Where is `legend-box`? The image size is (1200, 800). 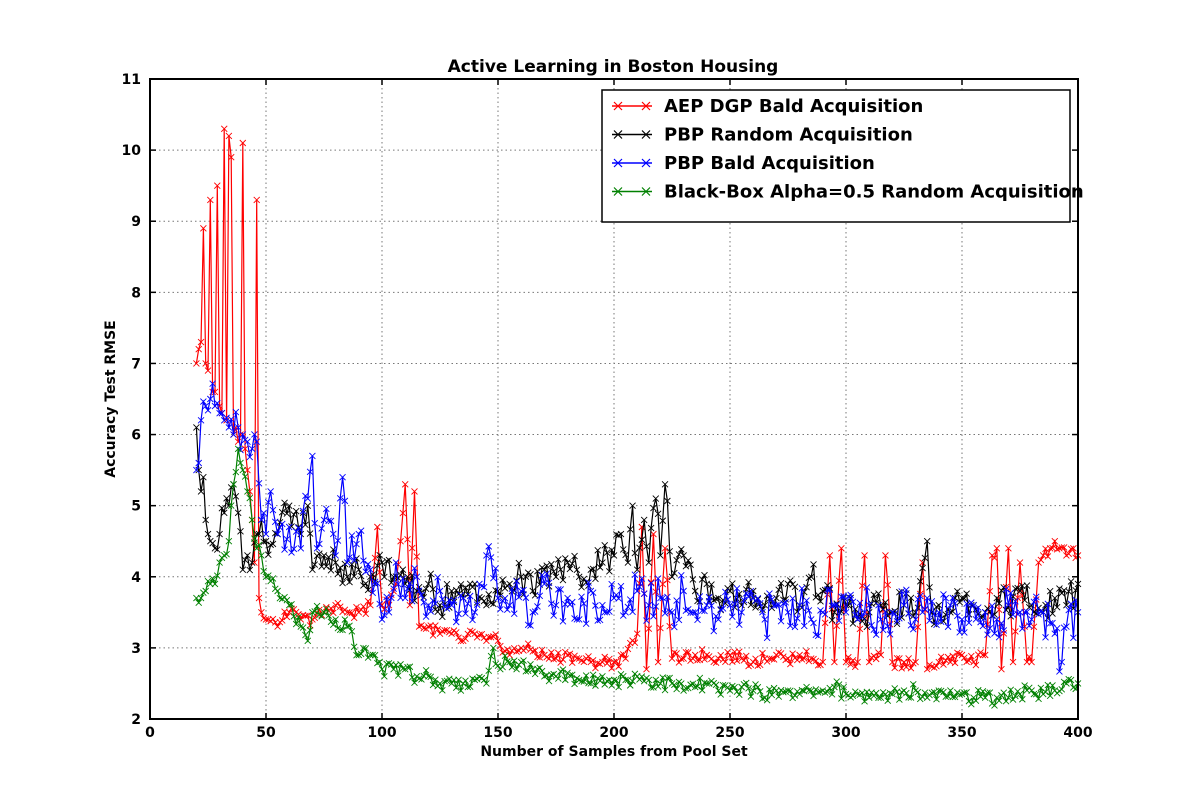 legend-box is located at coordinates (836, 156).